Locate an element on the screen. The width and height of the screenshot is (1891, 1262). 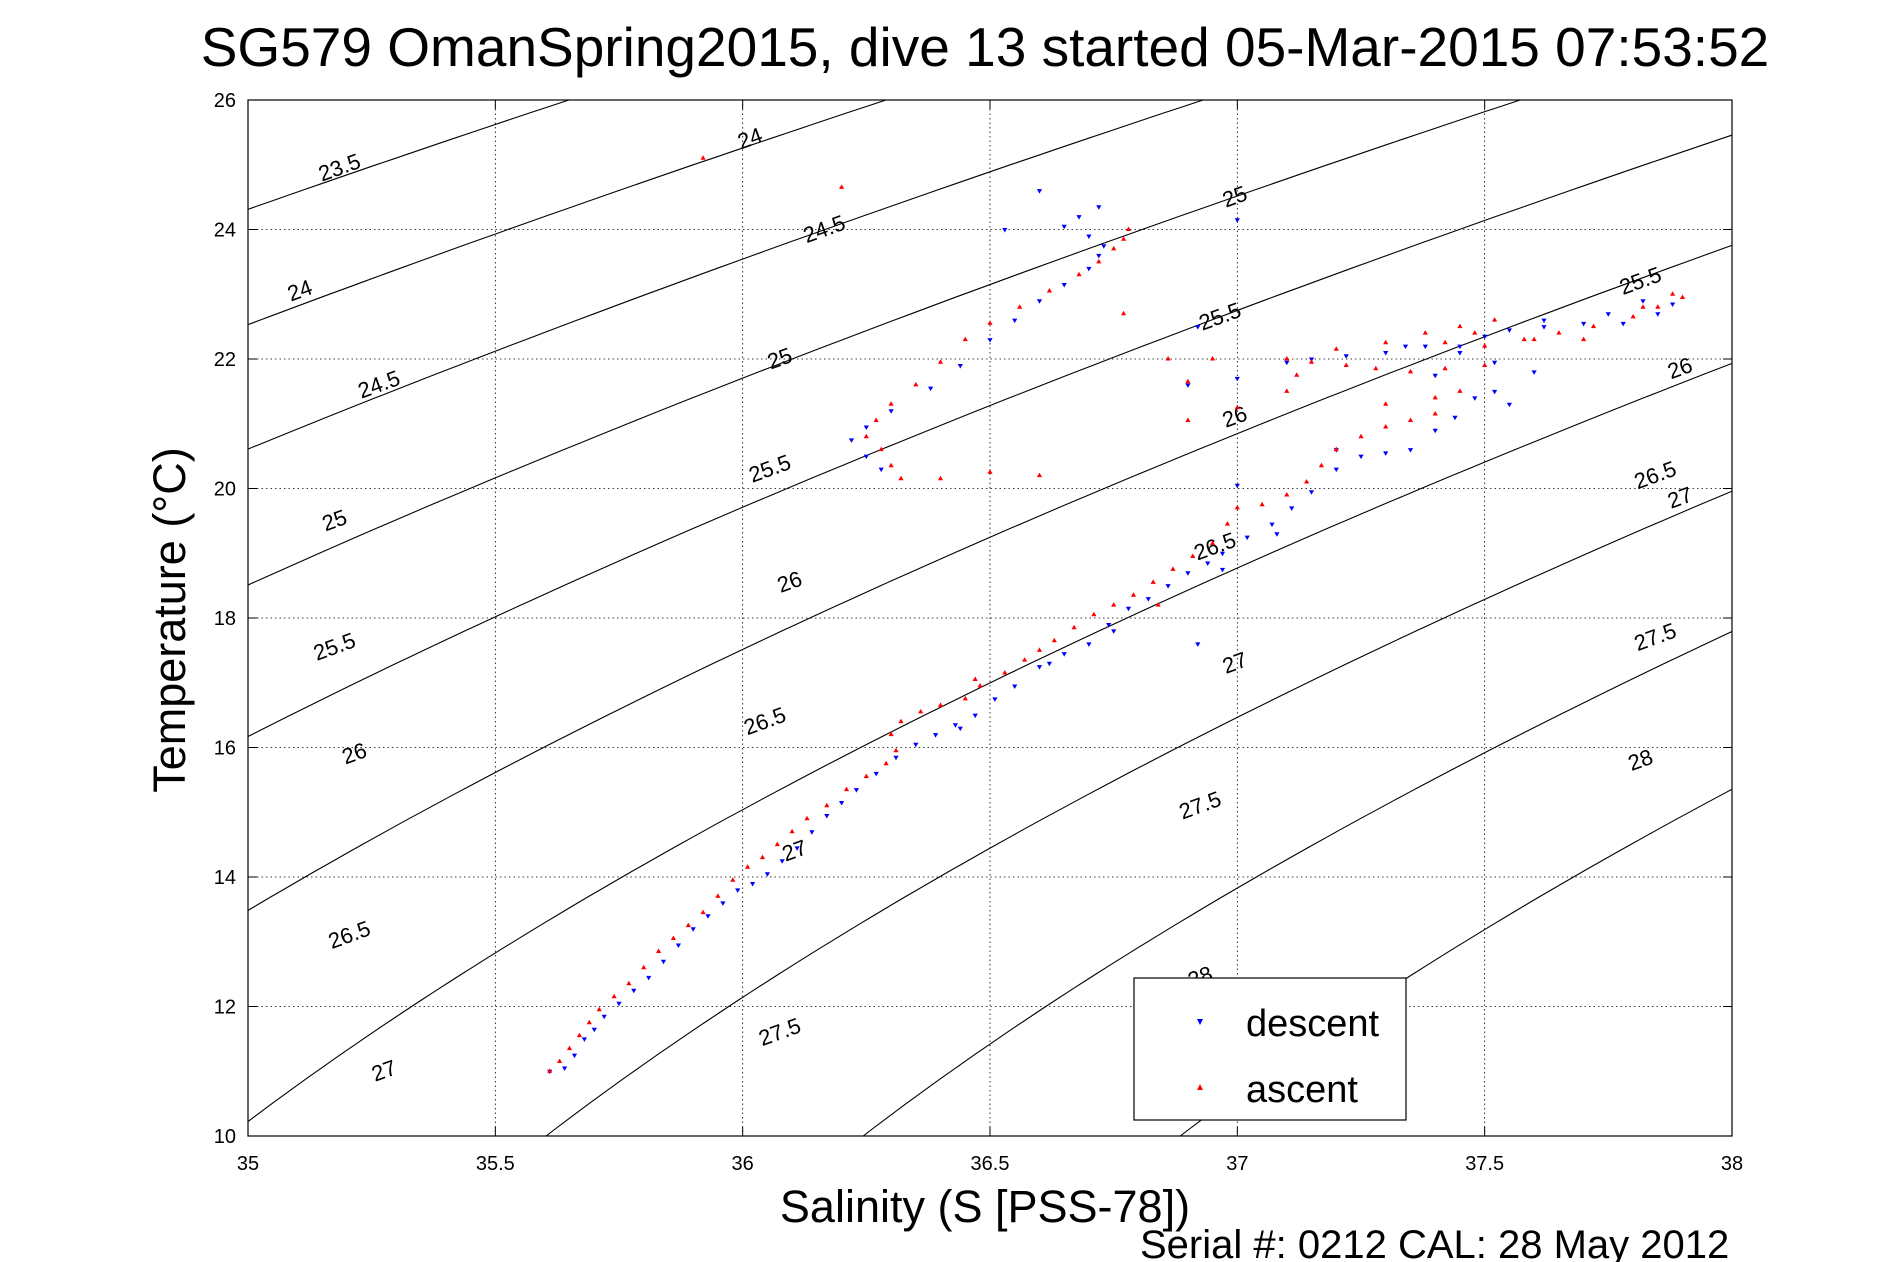
y-tick-label: 18 is located at coordinates (225, 619).